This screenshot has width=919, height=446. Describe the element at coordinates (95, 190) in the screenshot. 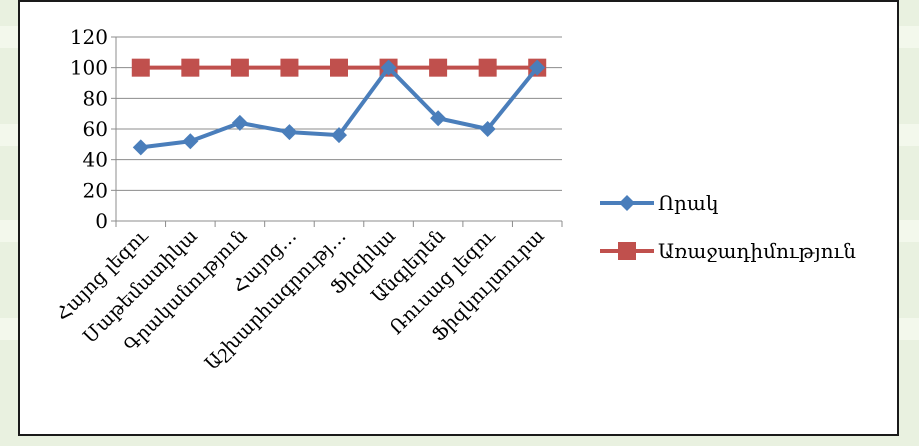

I see `y-tick-label: 20` at that location.